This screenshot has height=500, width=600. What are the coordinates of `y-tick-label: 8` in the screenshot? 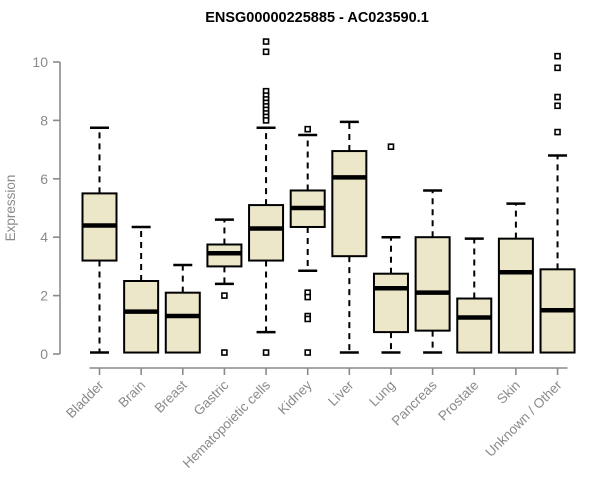 It's located at (44, 120).